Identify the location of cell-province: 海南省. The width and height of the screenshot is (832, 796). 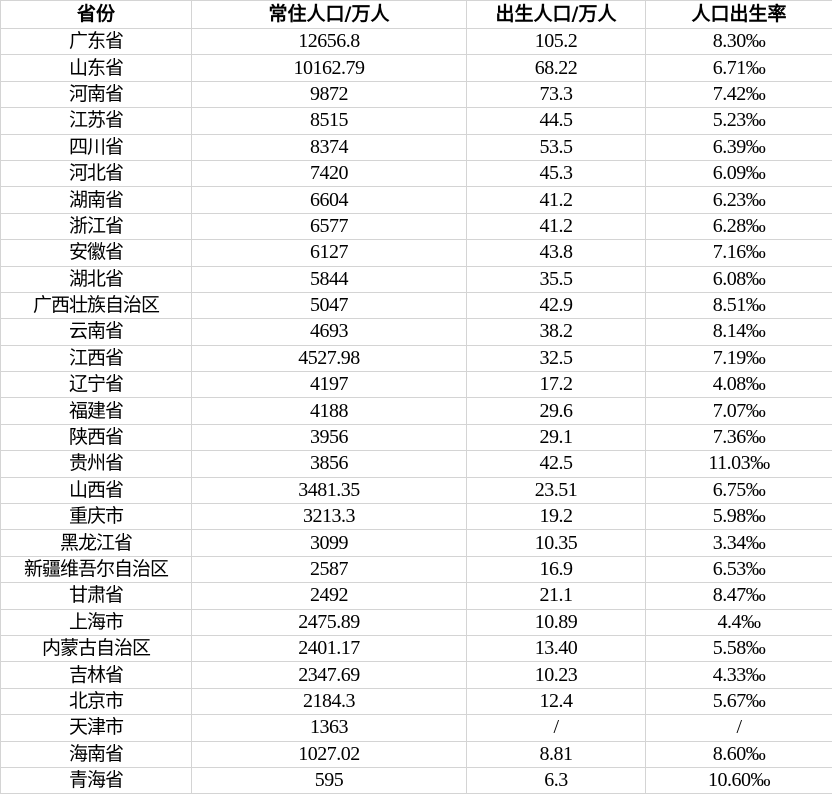
(96, 754).